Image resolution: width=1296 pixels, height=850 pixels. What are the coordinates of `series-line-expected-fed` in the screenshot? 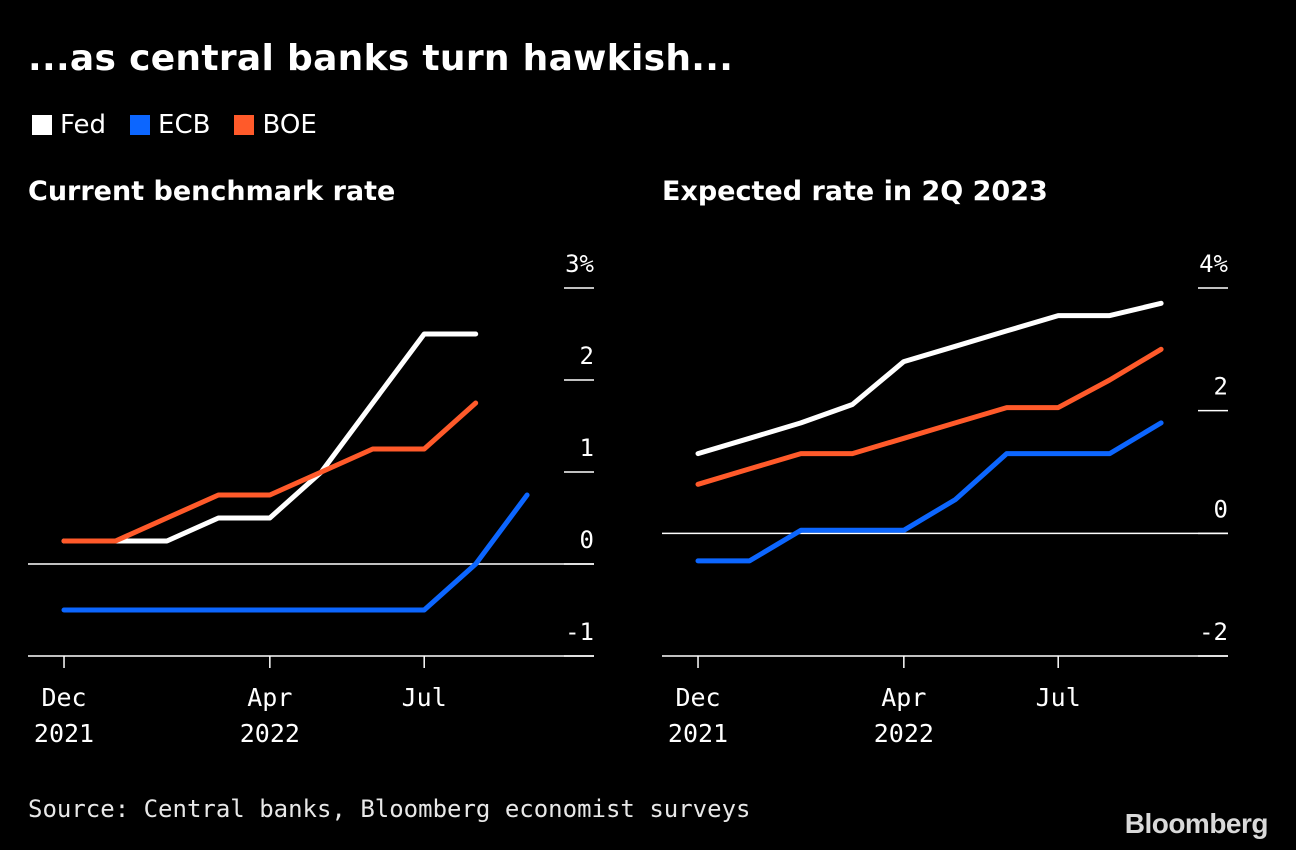 It's located at (929, 378).